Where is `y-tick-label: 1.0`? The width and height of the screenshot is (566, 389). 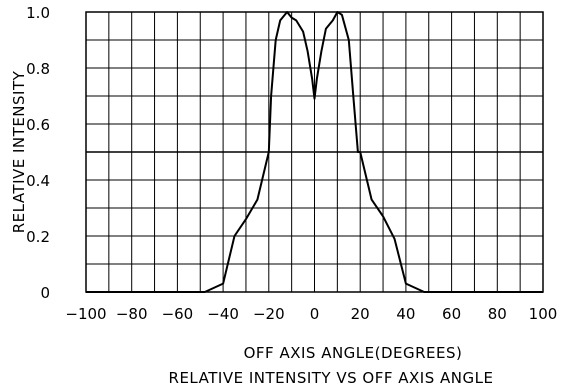
y-tick-label: 1.0 is located at coordinates (38, 13).